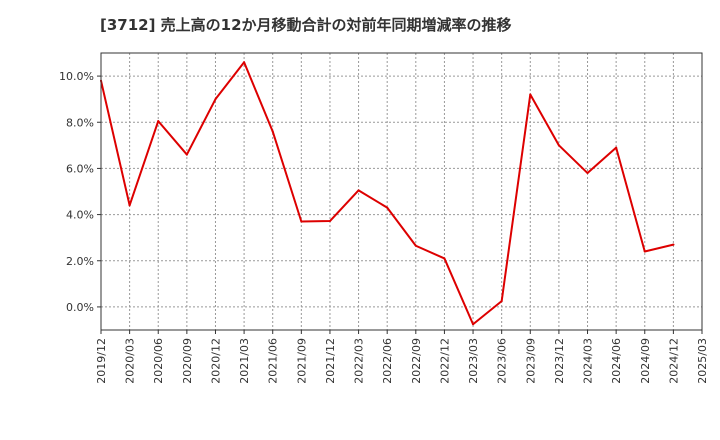  I want to click on x-tick-label: 2023/06, so click(502, 361).